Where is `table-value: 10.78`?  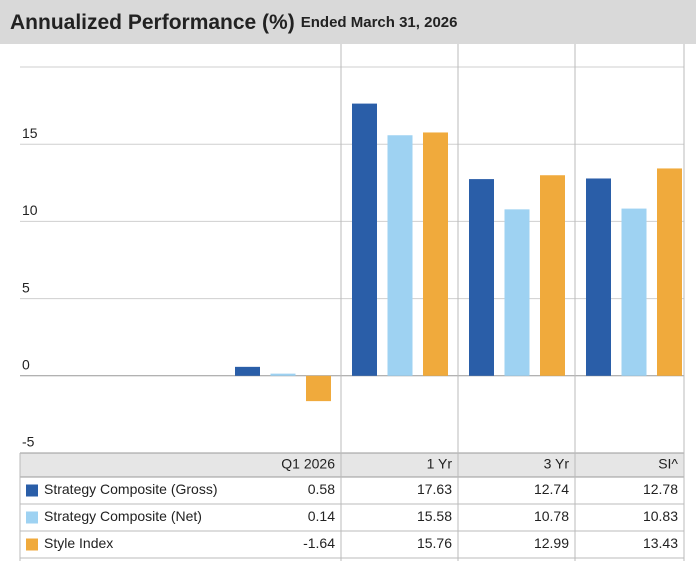 table-value: 10.78 is located at coordinates (551, 516).